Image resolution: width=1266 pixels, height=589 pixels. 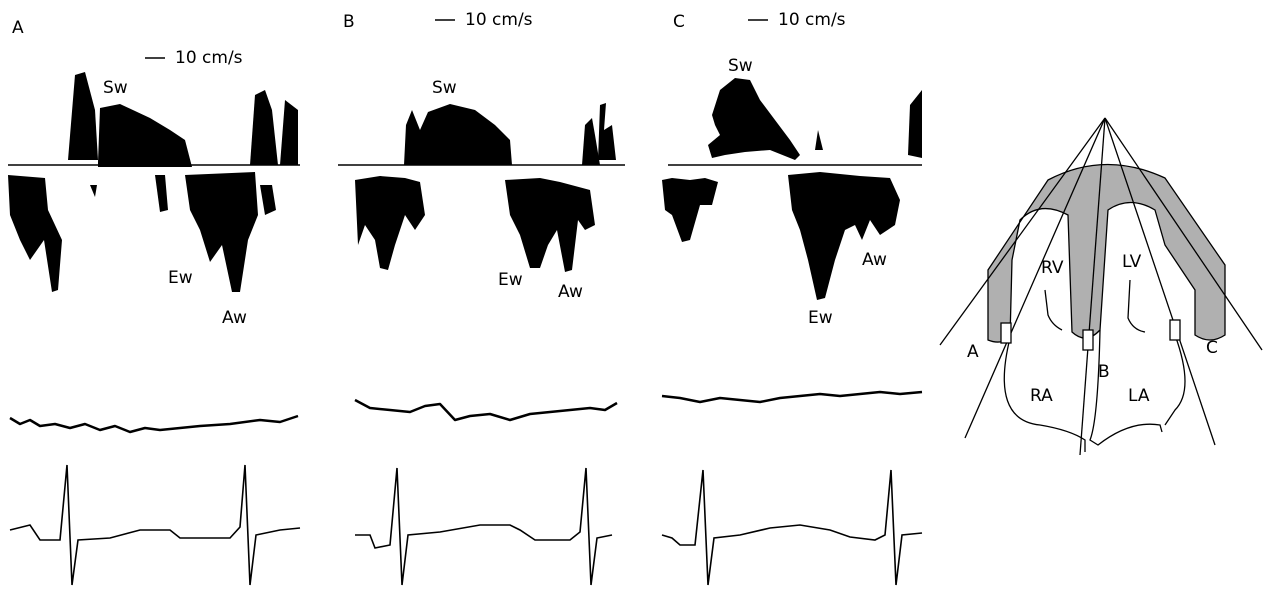 I want to click on valves, so click(x=1095, y=306).